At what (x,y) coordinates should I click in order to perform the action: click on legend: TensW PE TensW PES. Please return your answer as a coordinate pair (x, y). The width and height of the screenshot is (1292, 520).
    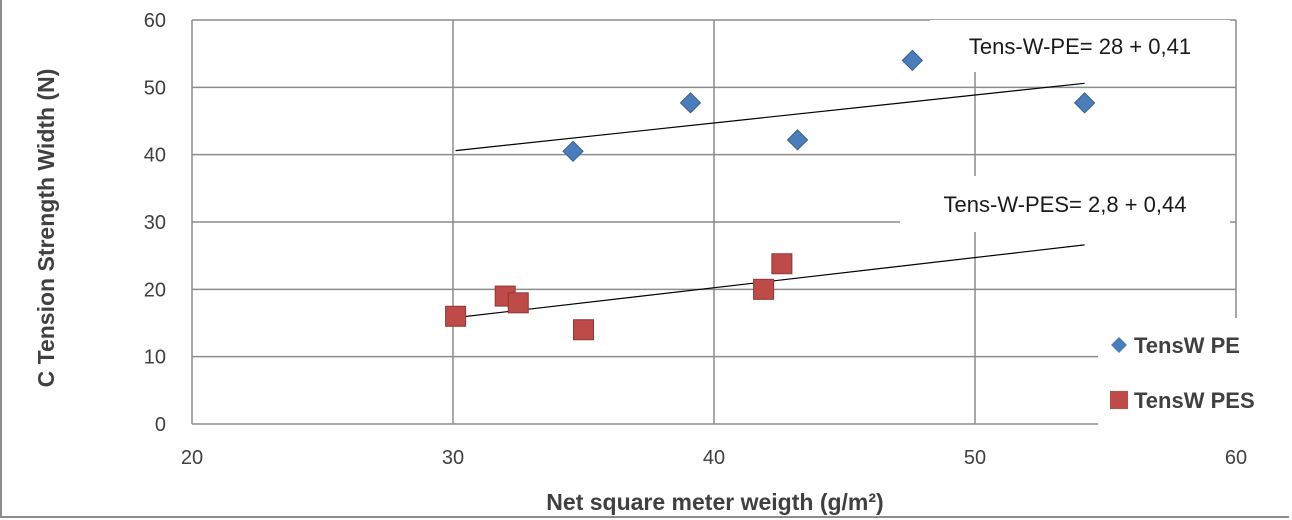
    Looking at the image, I should click on (1193, 372).